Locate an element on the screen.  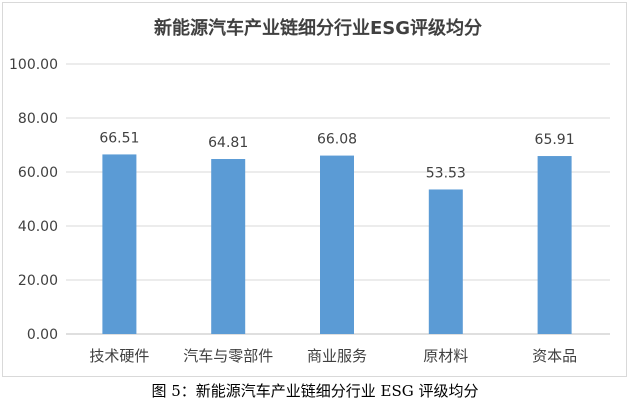
y-tick-label: 40.00 is located at coordinates (38, 227).